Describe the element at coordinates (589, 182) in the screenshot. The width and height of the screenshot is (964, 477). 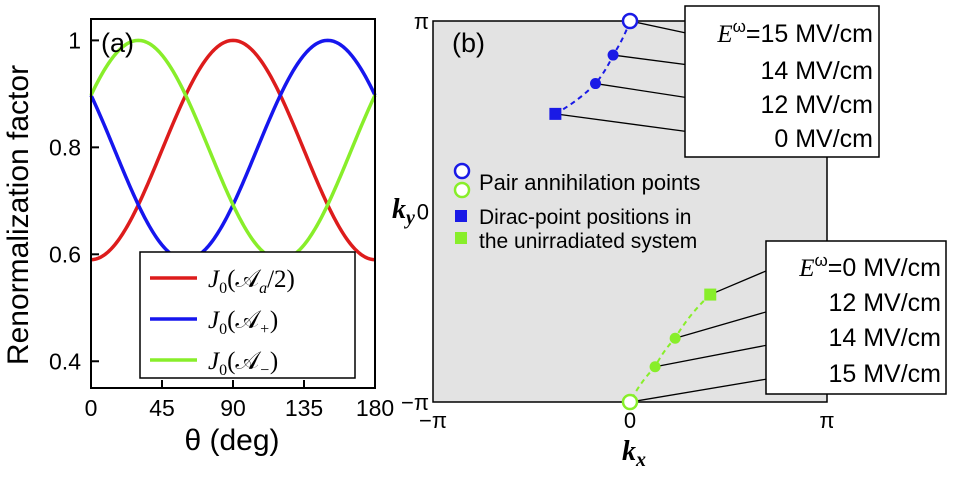
I see `legend-pair-annihilation: Pair annihilation points` at that location.